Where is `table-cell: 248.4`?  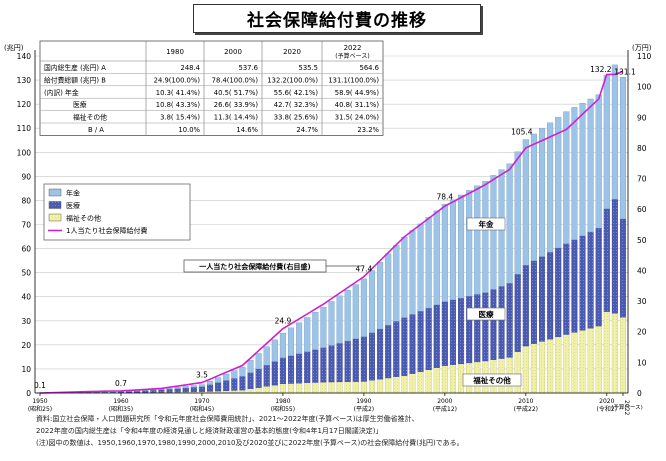
table-cell: 248.4 is located at coordinates (190, 68).